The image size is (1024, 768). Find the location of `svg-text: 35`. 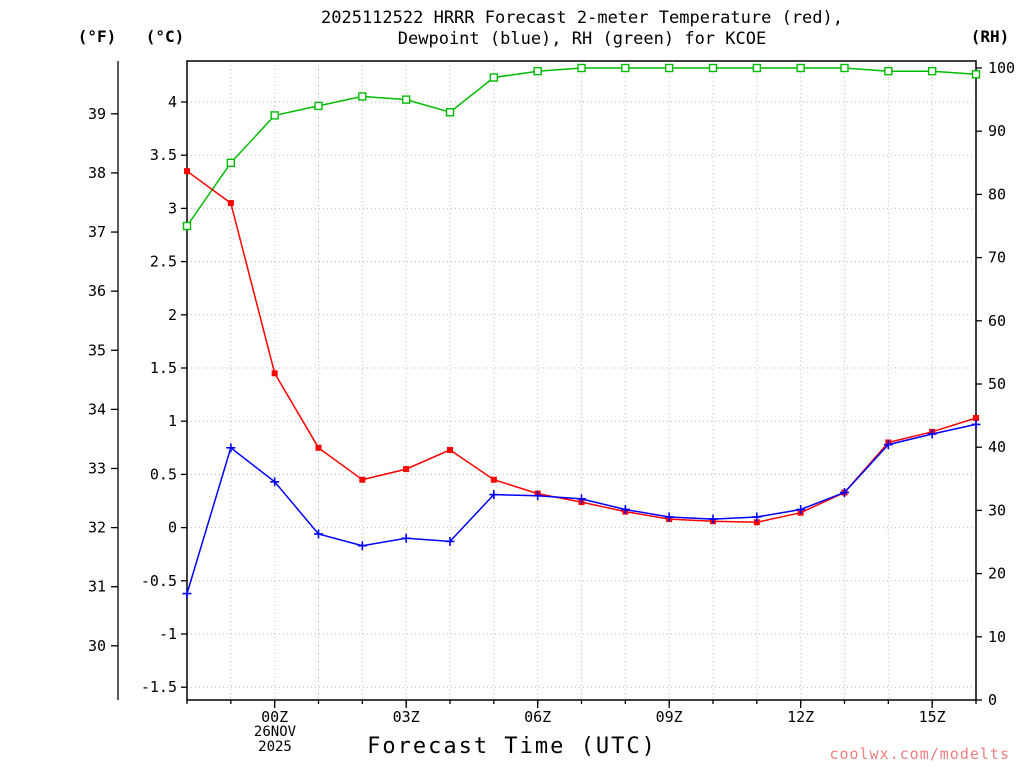

svg-text: 35 is located at coordinates (97, 350).